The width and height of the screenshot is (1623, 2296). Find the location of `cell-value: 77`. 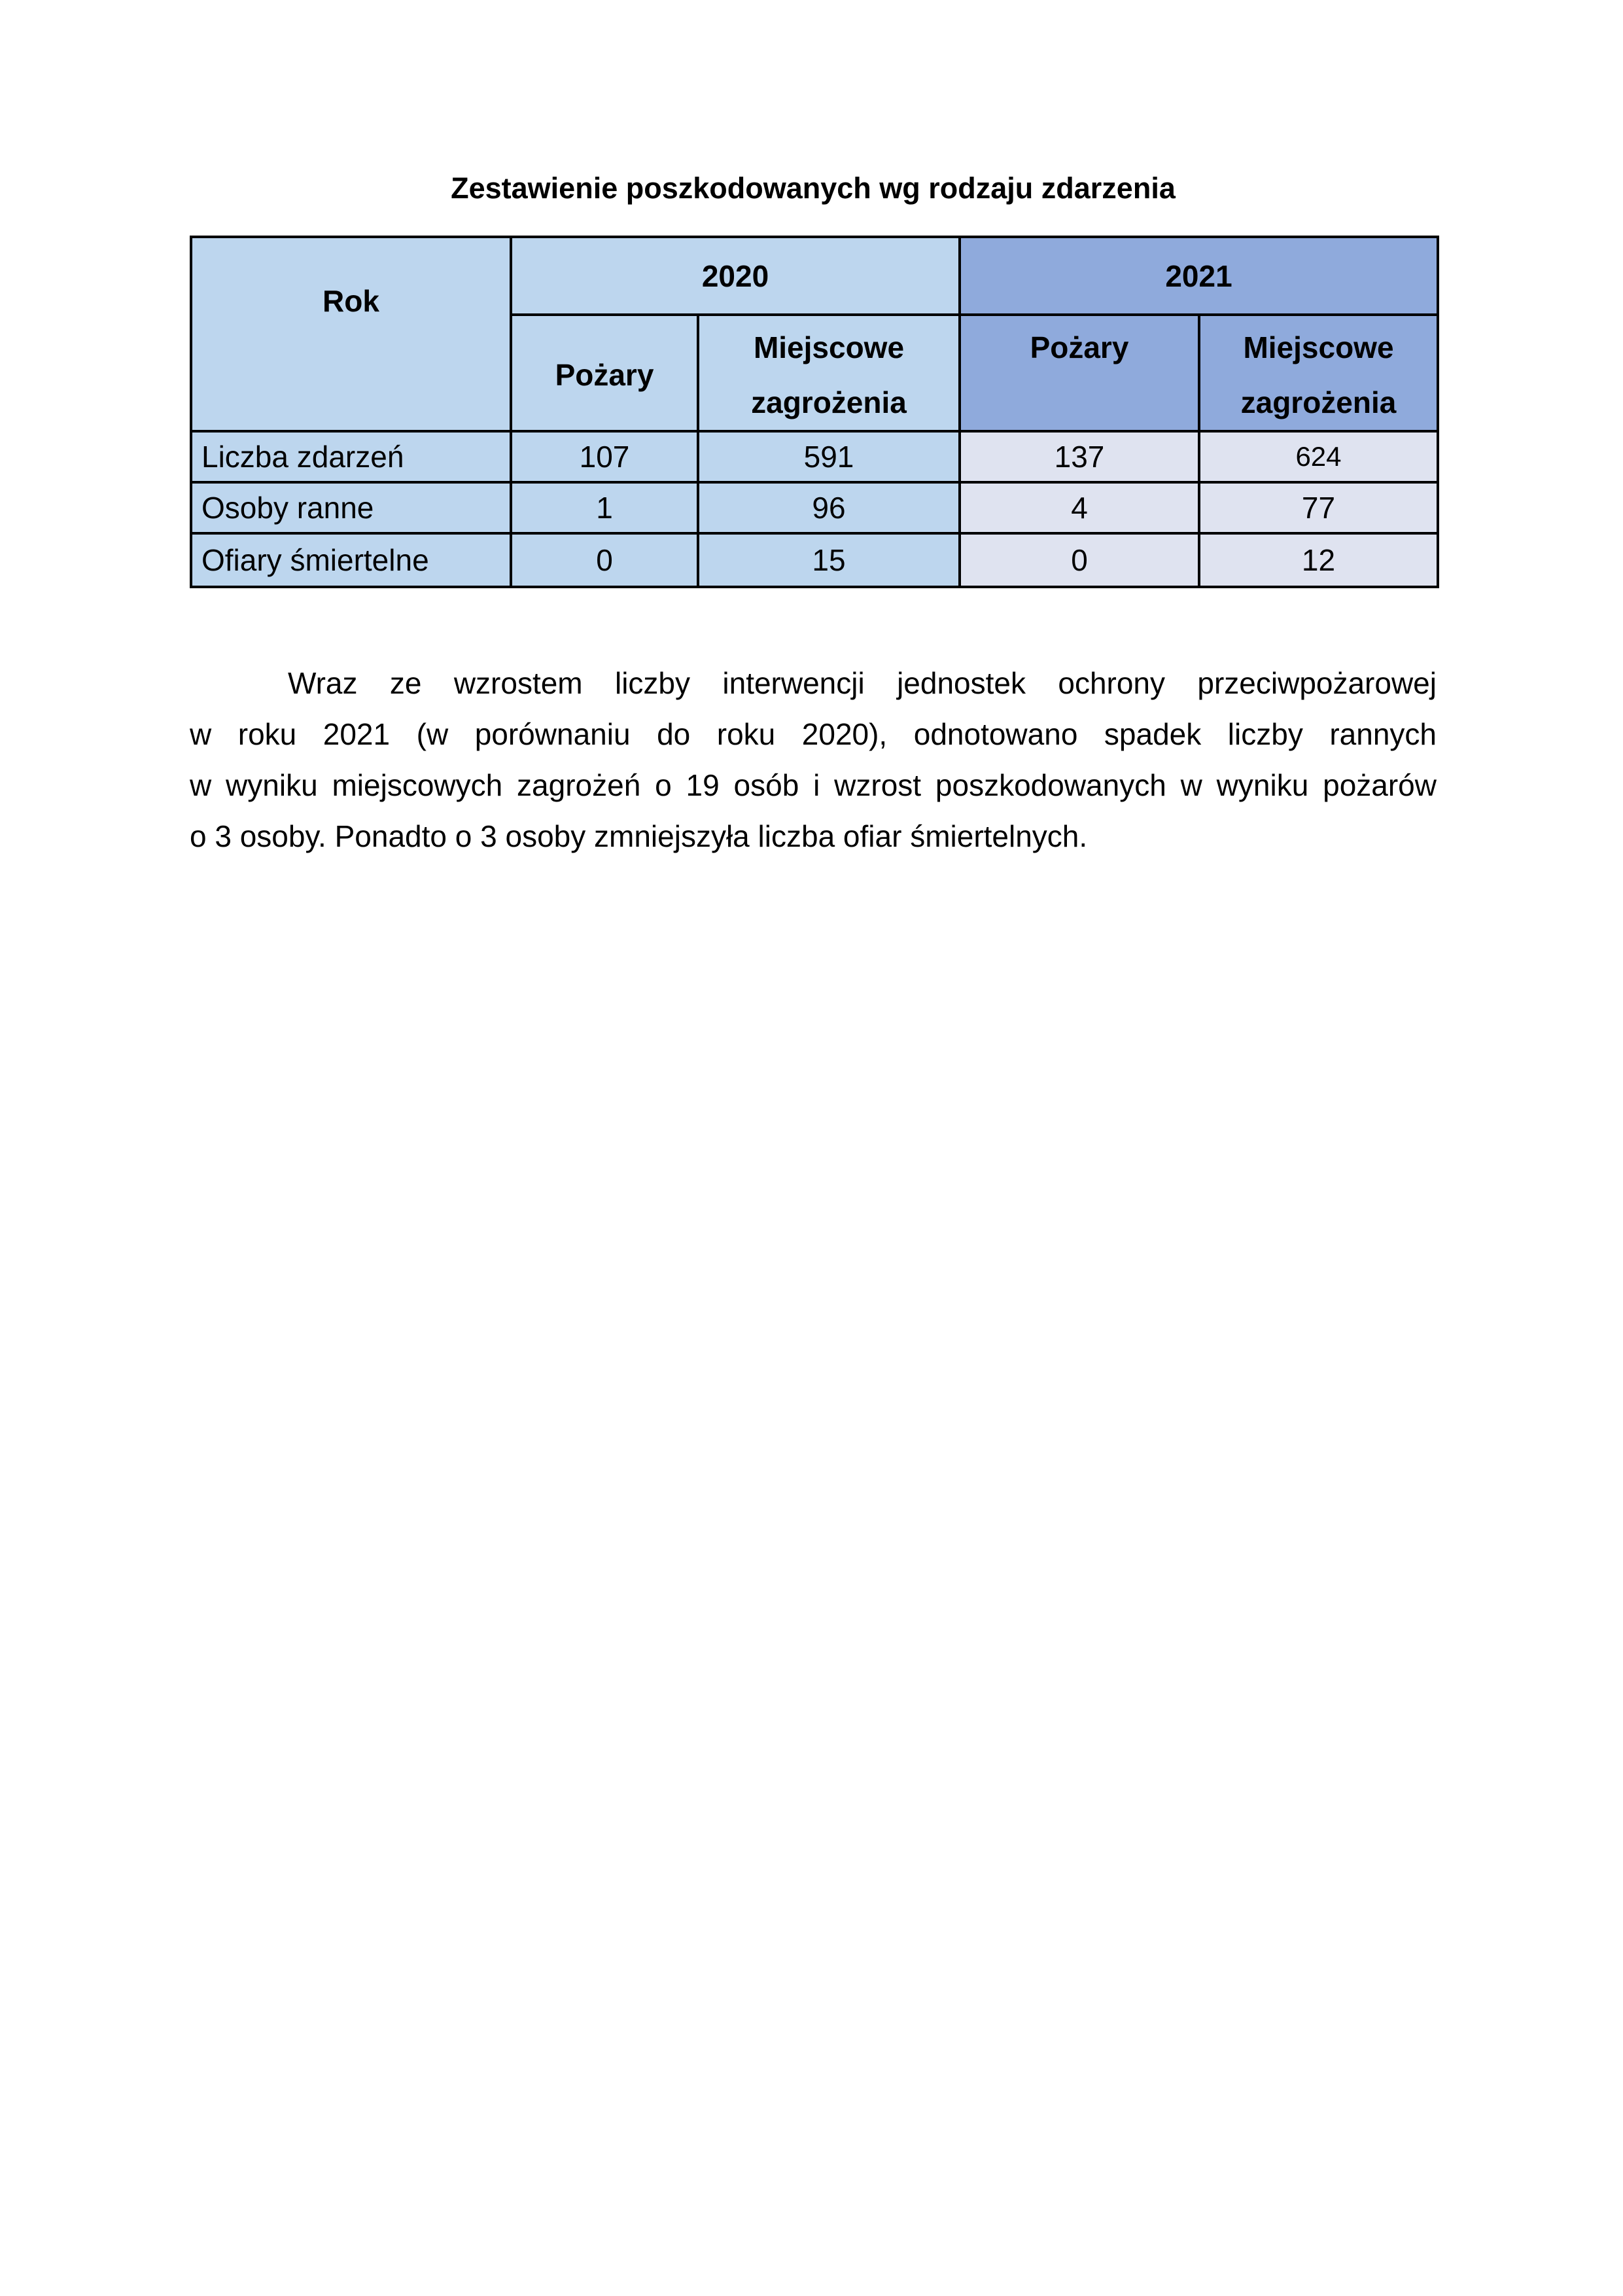

cell-value: 77 is located at coordinates (1318, 508).